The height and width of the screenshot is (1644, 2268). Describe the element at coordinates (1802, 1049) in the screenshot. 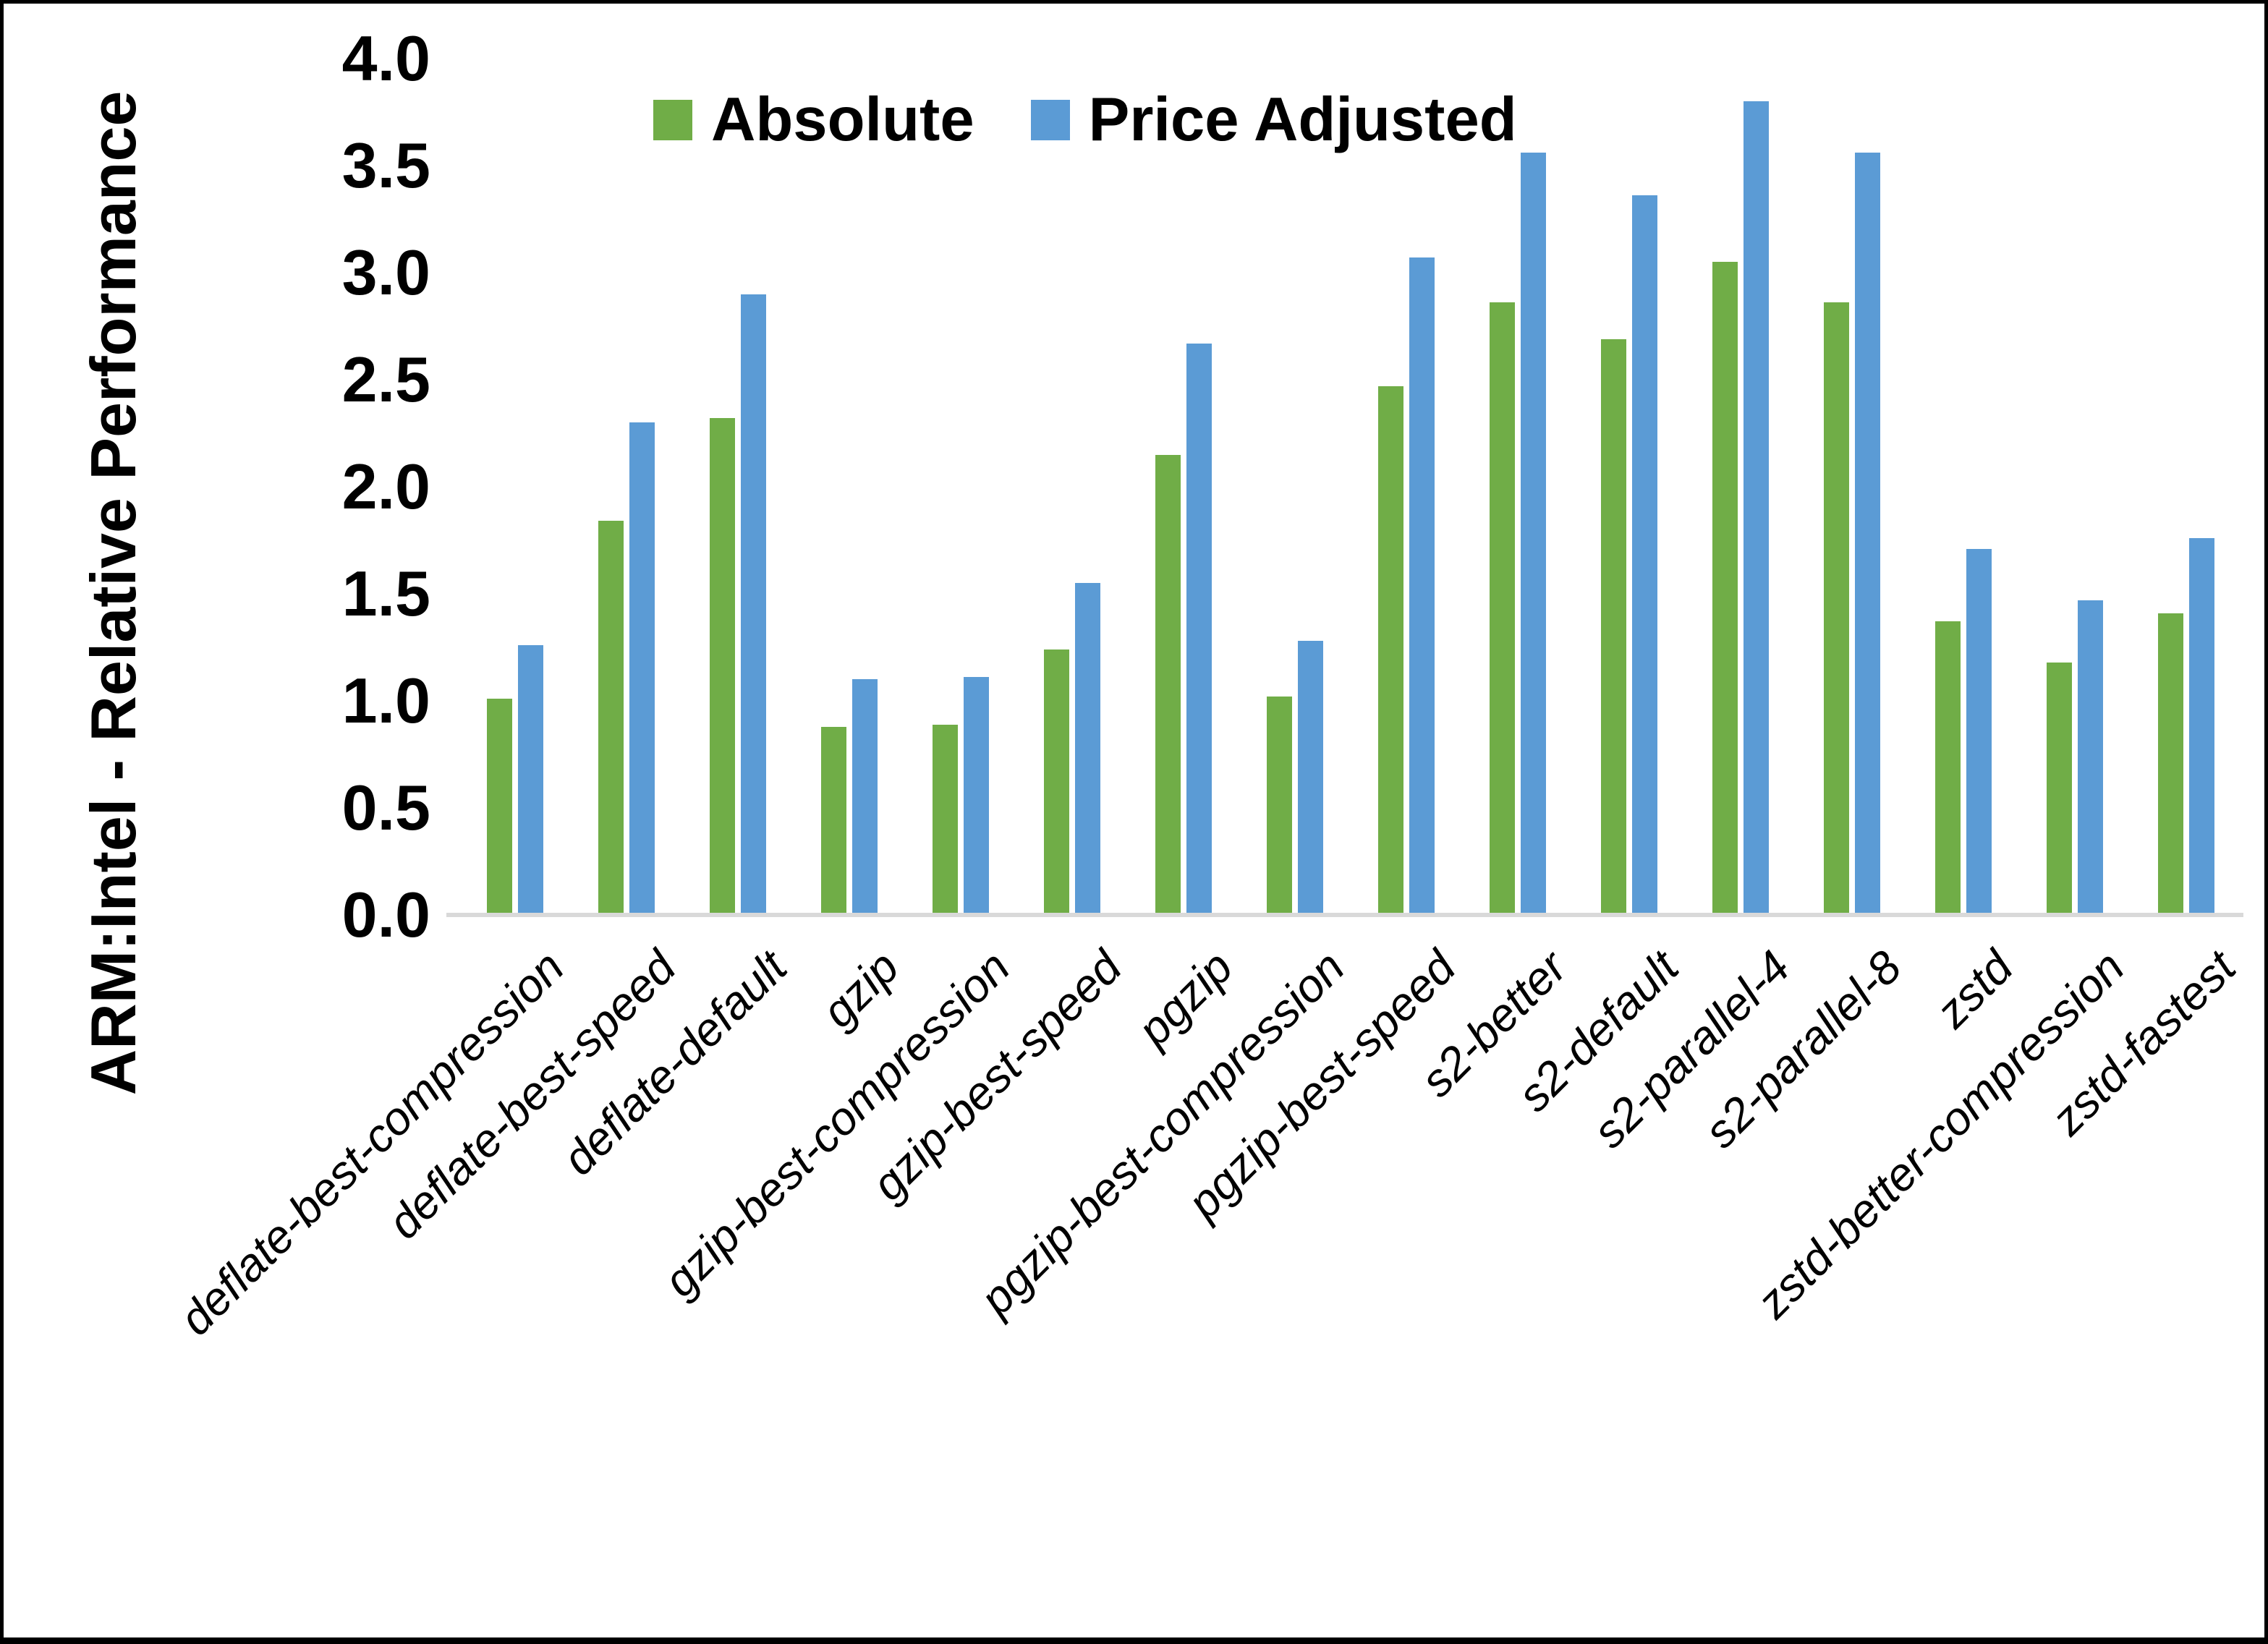

I see `x-tick-label: s2-parallel-8` at that location.